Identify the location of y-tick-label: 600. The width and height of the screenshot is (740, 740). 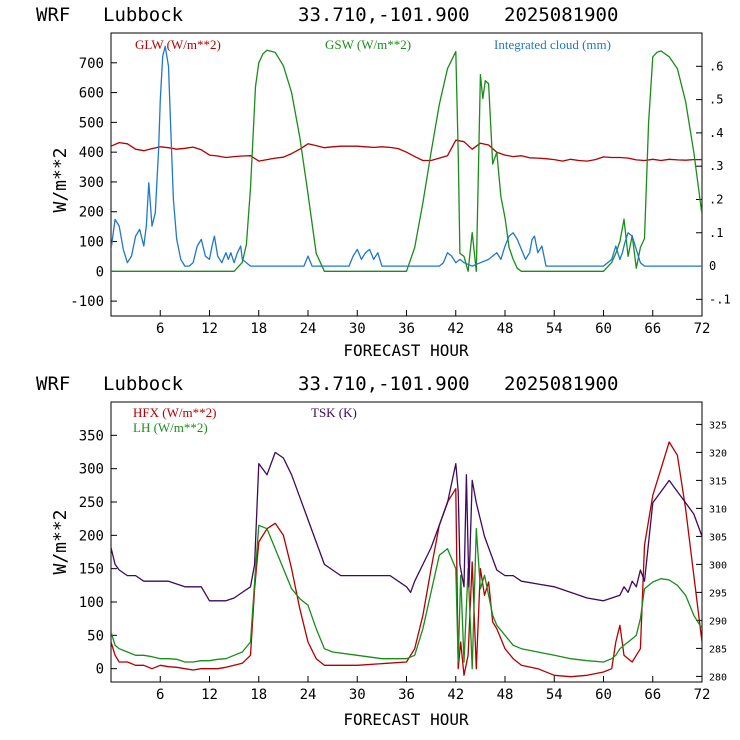
(91, 94).